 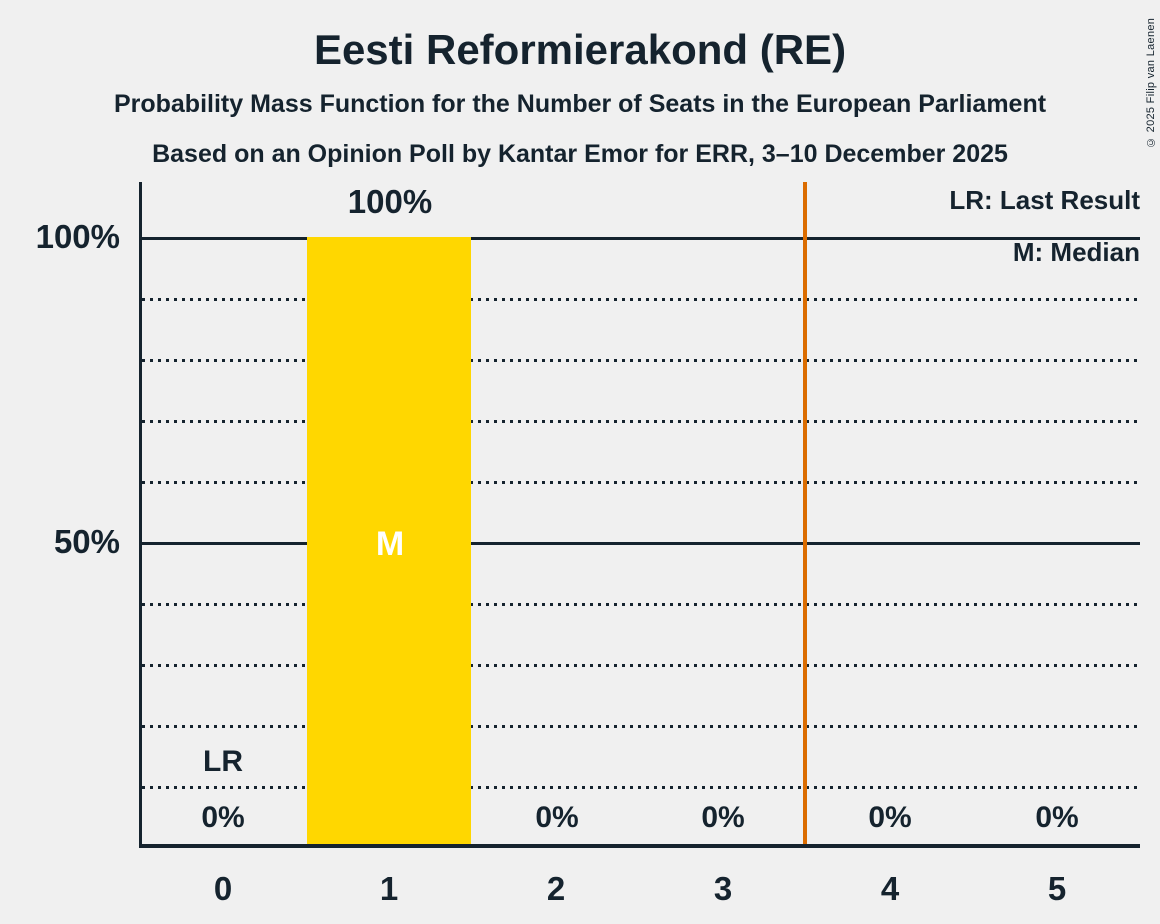 What do you see at coordinates (86, 541) in the screenshot?
I see `ytick-50: 50%` at bounding box center [86, 541].